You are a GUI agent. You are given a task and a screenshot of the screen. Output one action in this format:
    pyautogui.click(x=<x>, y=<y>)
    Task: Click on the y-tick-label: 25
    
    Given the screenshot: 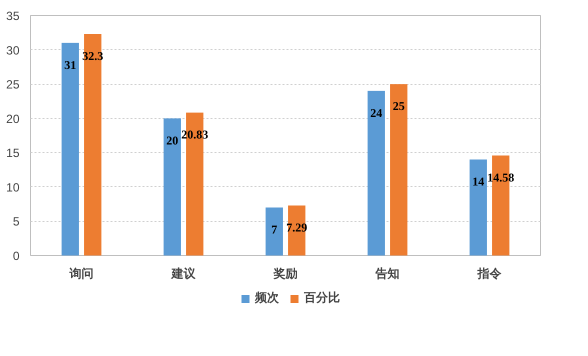 What is the action you would take?
    pyautogui.click(x=13, y=85)
    